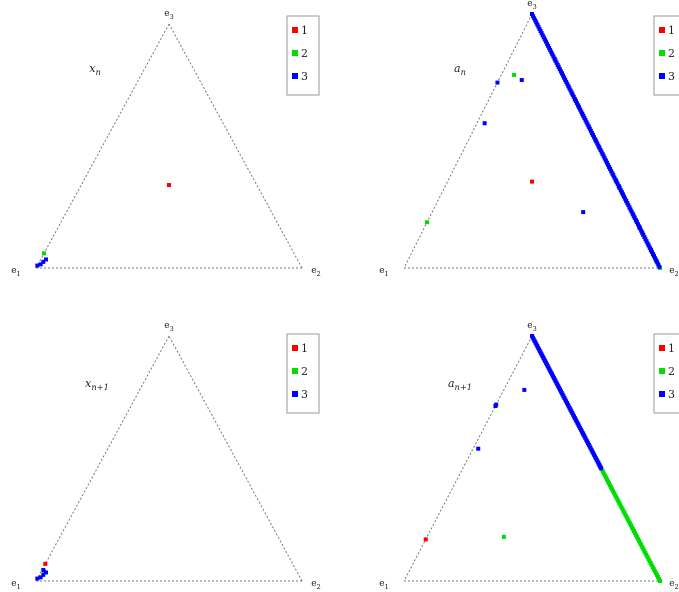 The height and width of the screenshot is (592, 679). What do you see at coordinates (235, 146) in the screenshot?
I see `simplex-edge-e2-e3` at bounding box center [235, 146].